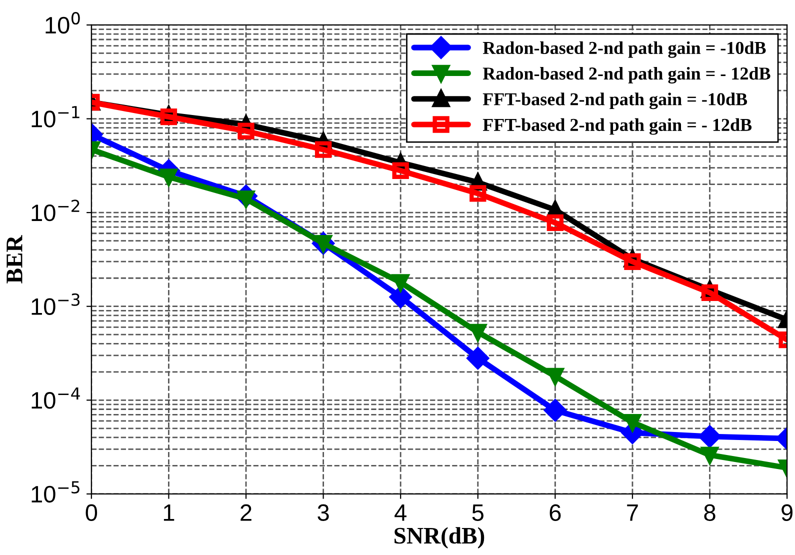 This screenshot has width=795, height=555. I want to click on y-tick-label: 10$^{−5}$, so click(56, 492).